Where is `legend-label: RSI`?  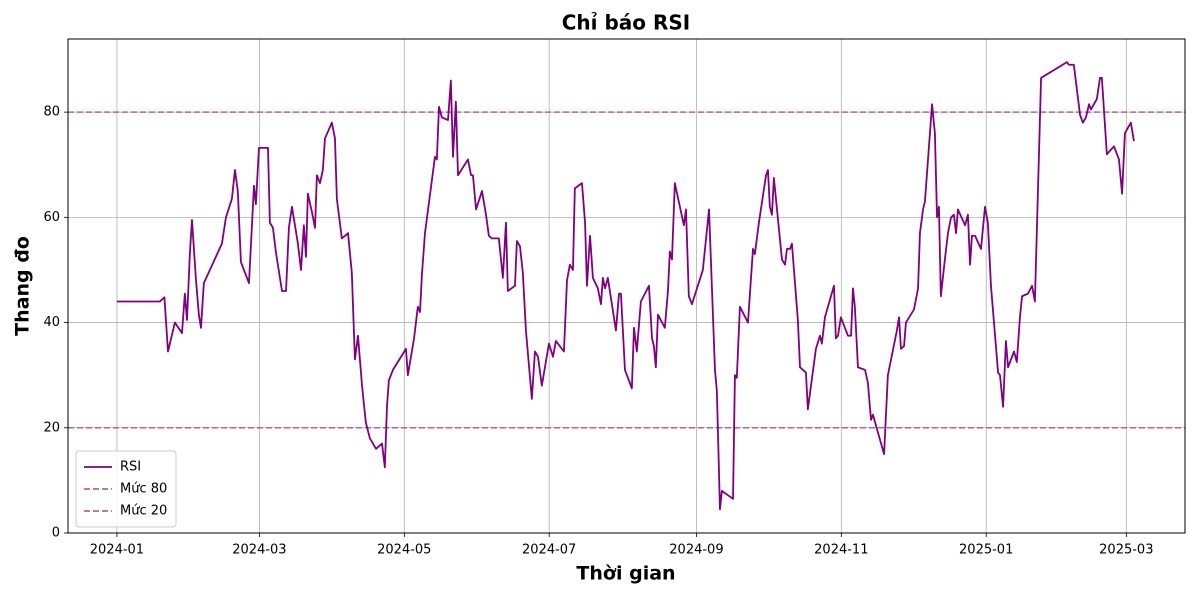 legend-label: RSI is located at coordinates (130, 467).